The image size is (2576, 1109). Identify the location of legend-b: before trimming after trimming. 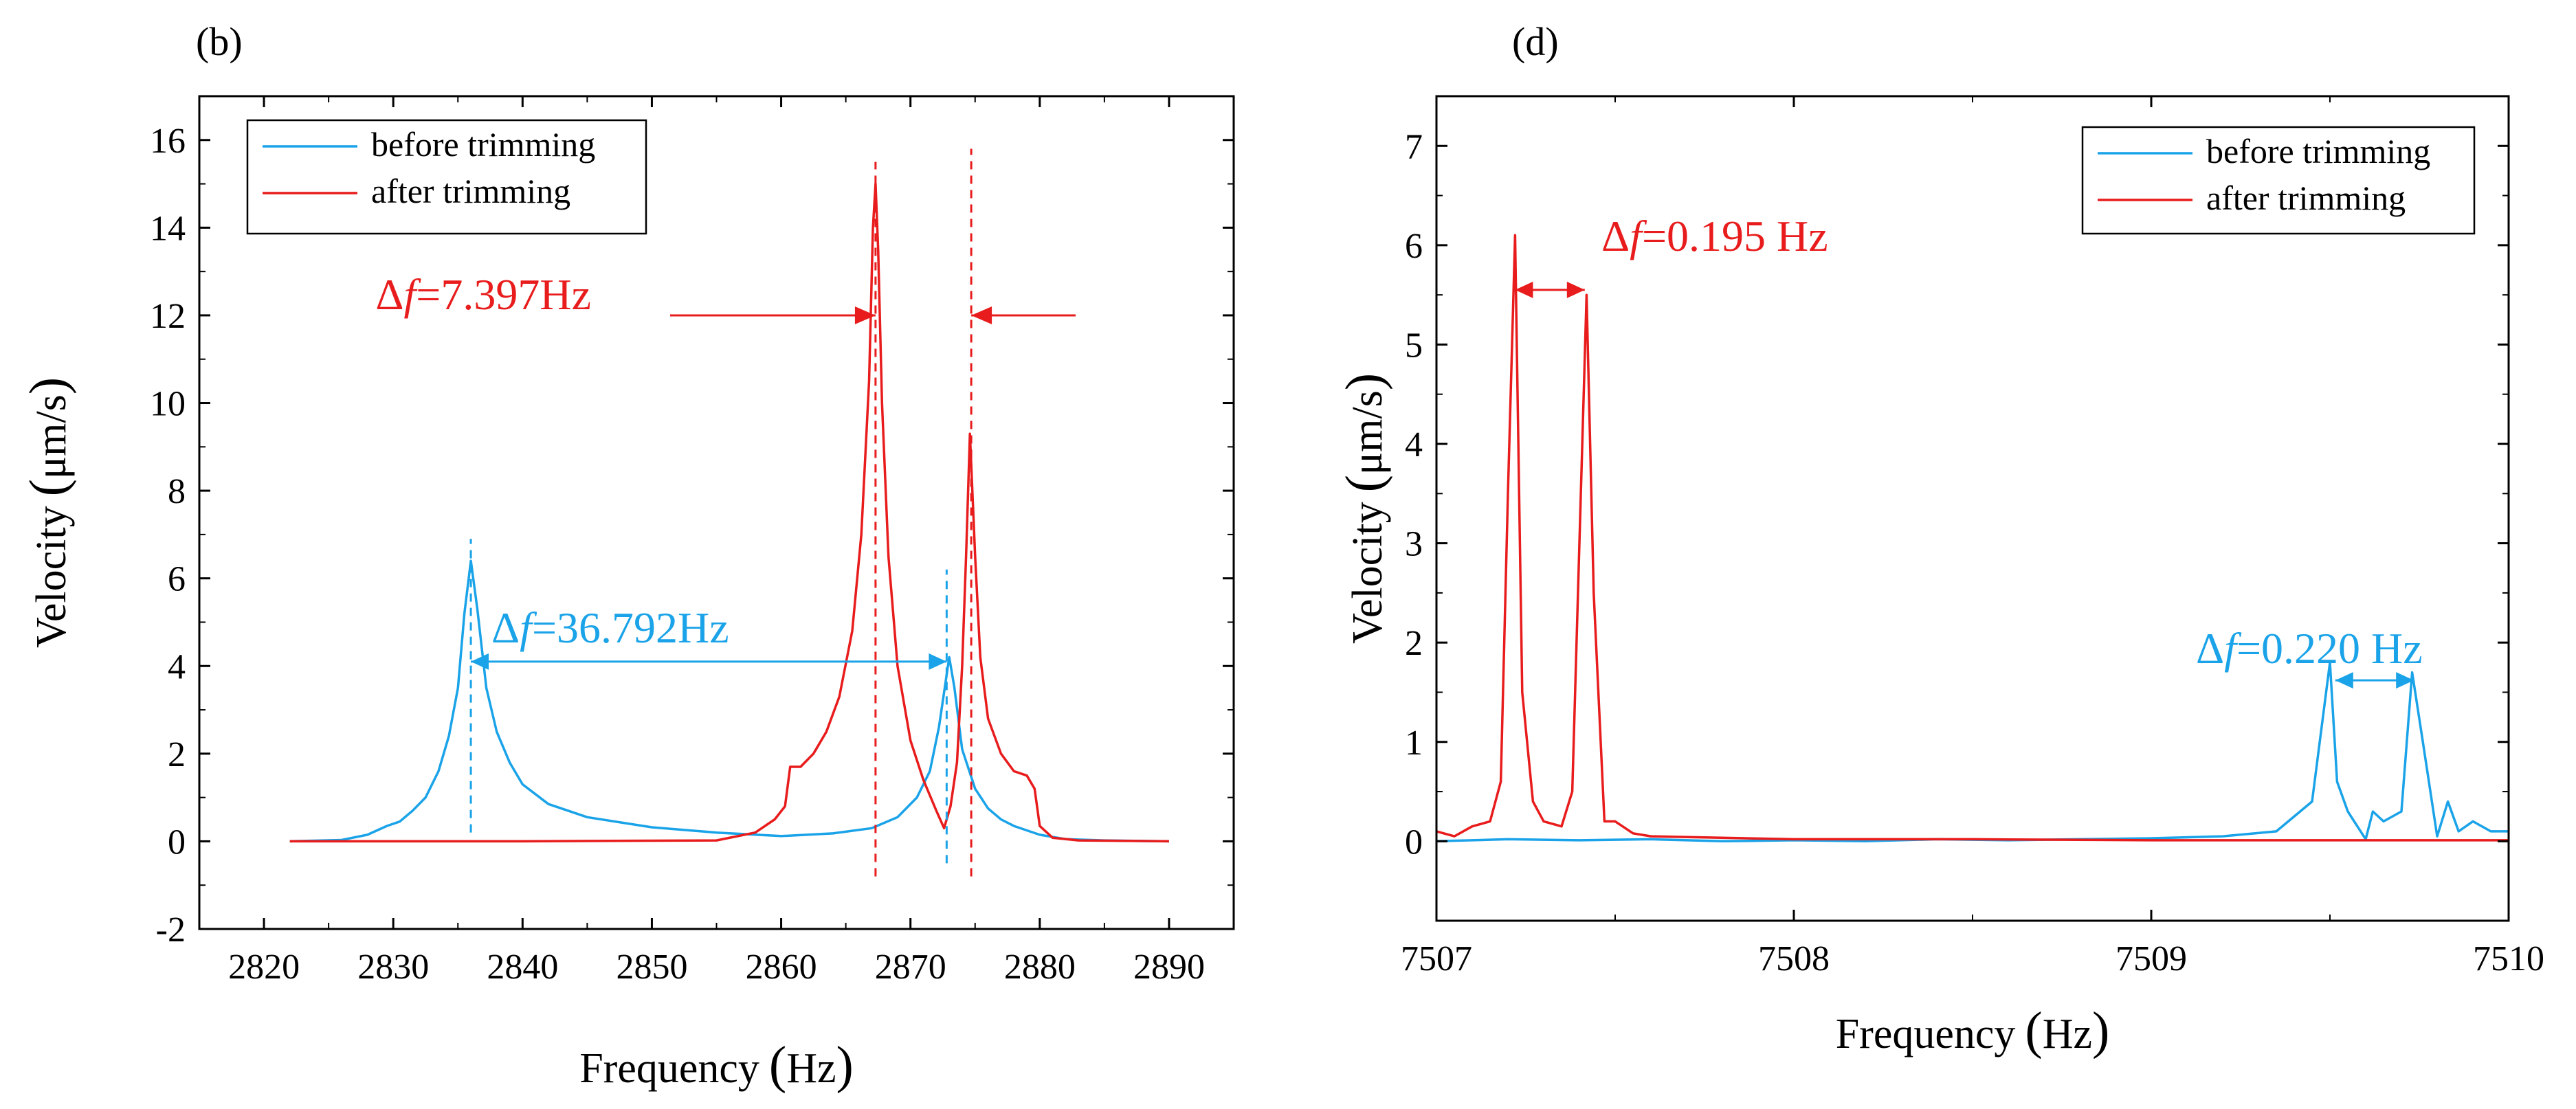
(446, 177).